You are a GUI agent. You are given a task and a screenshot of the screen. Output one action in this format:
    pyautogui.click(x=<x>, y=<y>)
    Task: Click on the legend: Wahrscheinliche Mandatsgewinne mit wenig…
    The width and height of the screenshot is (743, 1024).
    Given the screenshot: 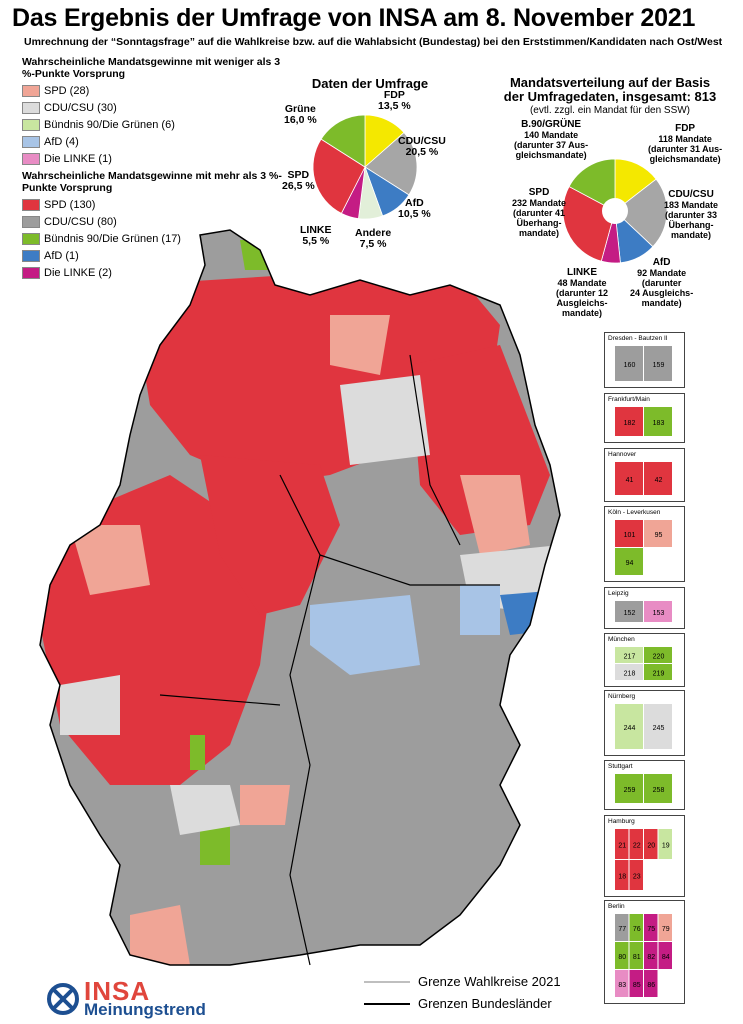 What is the action you would take?
    pyautogui.click(x=157, y=168)
    